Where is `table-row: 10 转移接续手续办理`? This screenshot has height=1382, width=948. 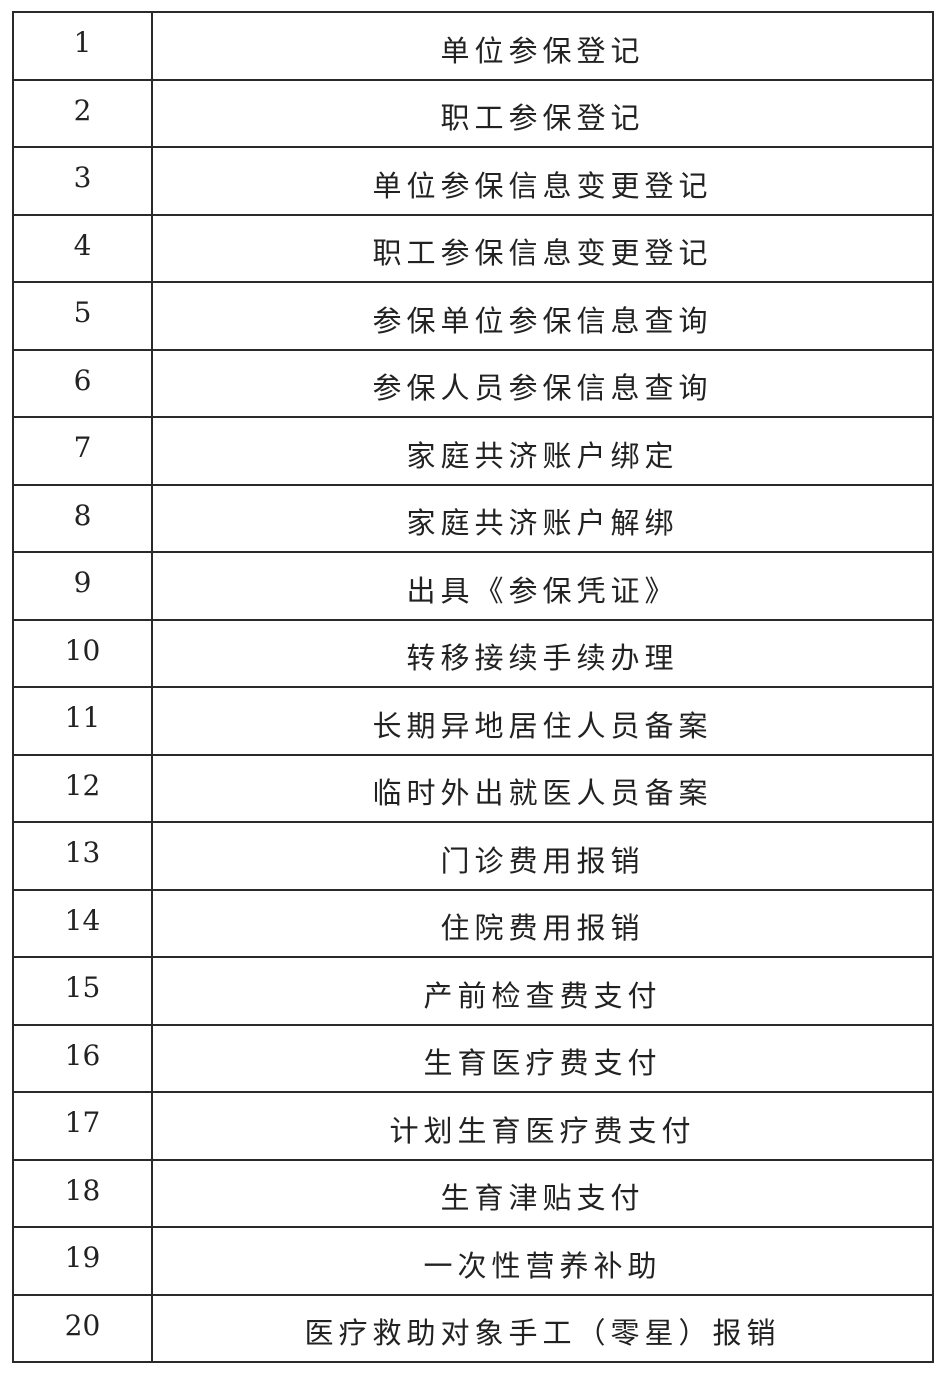 table-row: 10 转移接续手续办理 is located at coordinates (473, 653).